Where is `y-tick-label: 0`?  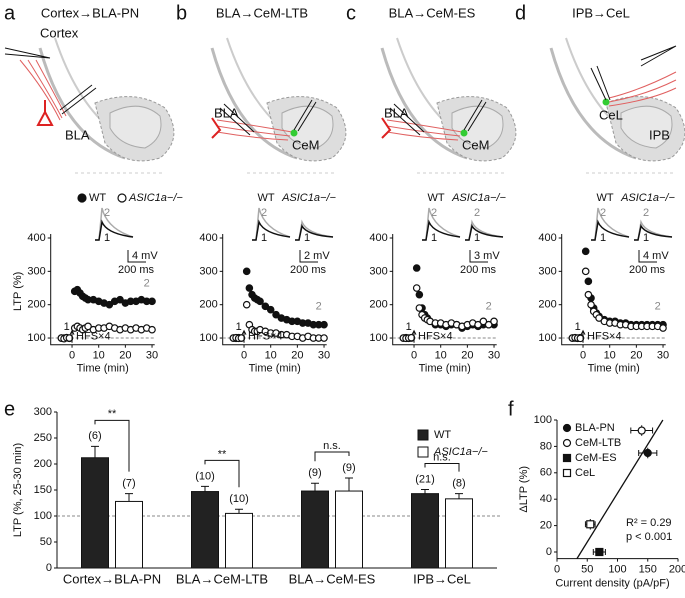
y-tick-label: 0 is located at coordinates (549, 552).